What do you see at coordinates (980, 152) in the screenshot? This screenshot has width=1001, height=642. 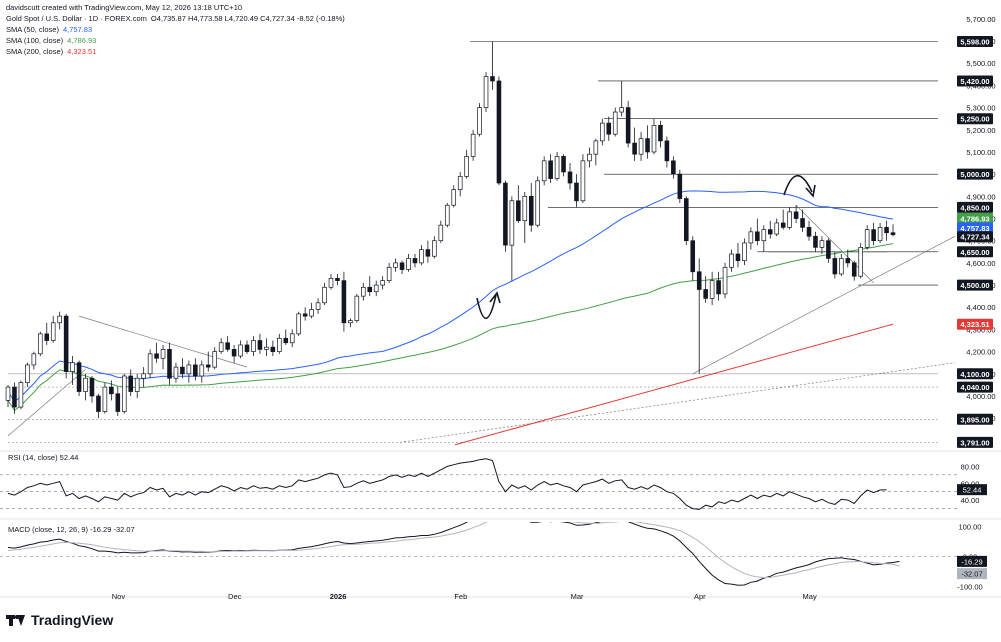 I see `y-tick-label: 5,100.00` at bounding box center [980, 152].